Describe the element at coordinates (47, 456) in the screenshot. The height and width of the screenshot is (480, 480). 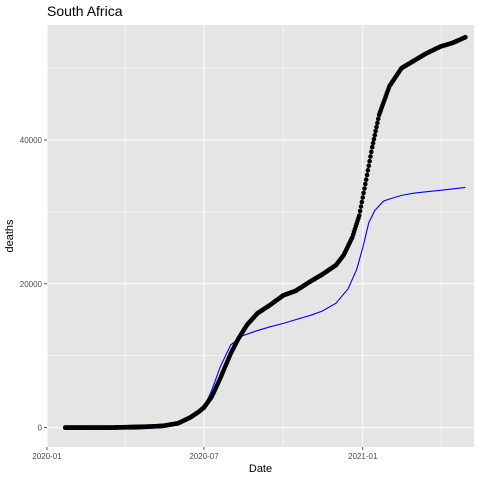
I see `x-tick-label: 2020-01` at that location.